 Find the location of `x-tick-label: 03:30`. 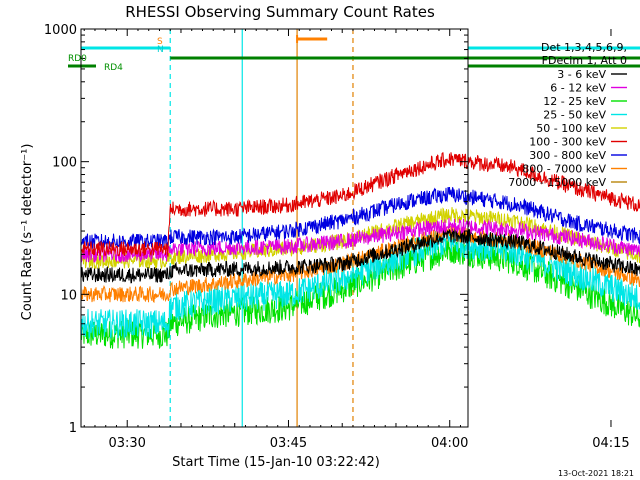

x-tick-label: 03:30 is located at coordinates (126, 443).